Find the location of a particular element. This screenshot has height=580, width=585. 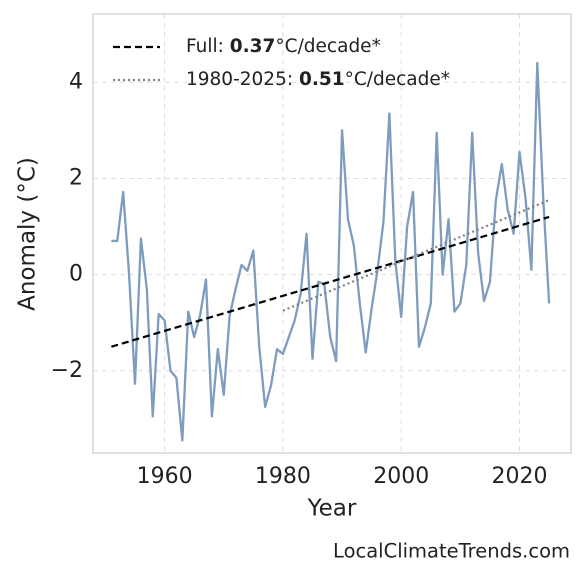

legend-label: Full: 0.37°C/decade* is located at coordinates (283, 46).